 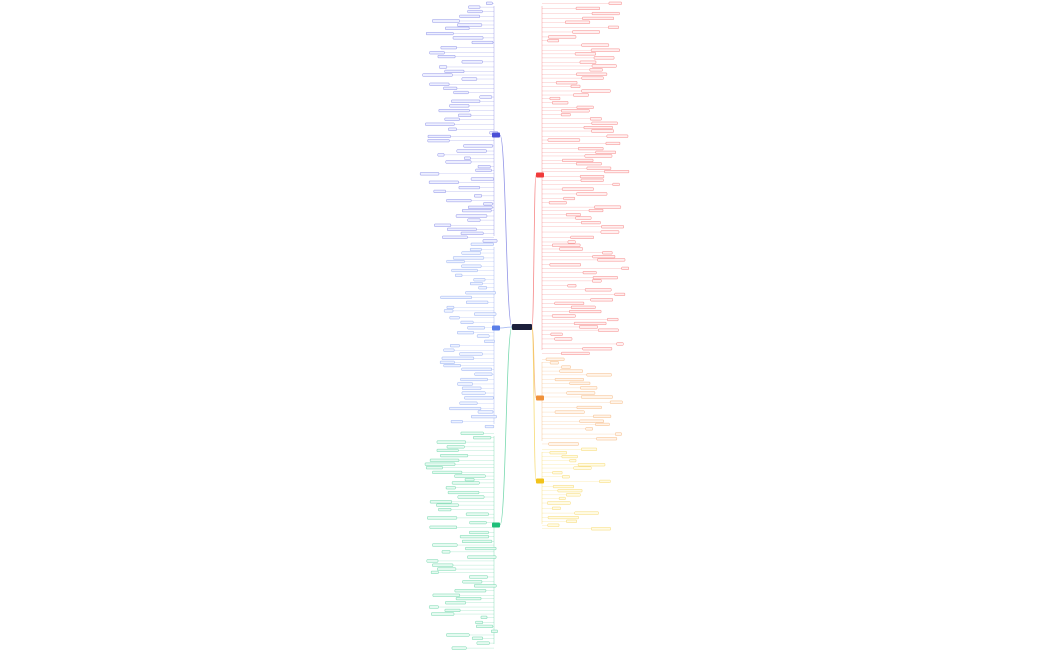 What do you see at coordinates (496, 135) in the screenshot?
I see `branch-node-blue-top` at bounding box center [496, 135].